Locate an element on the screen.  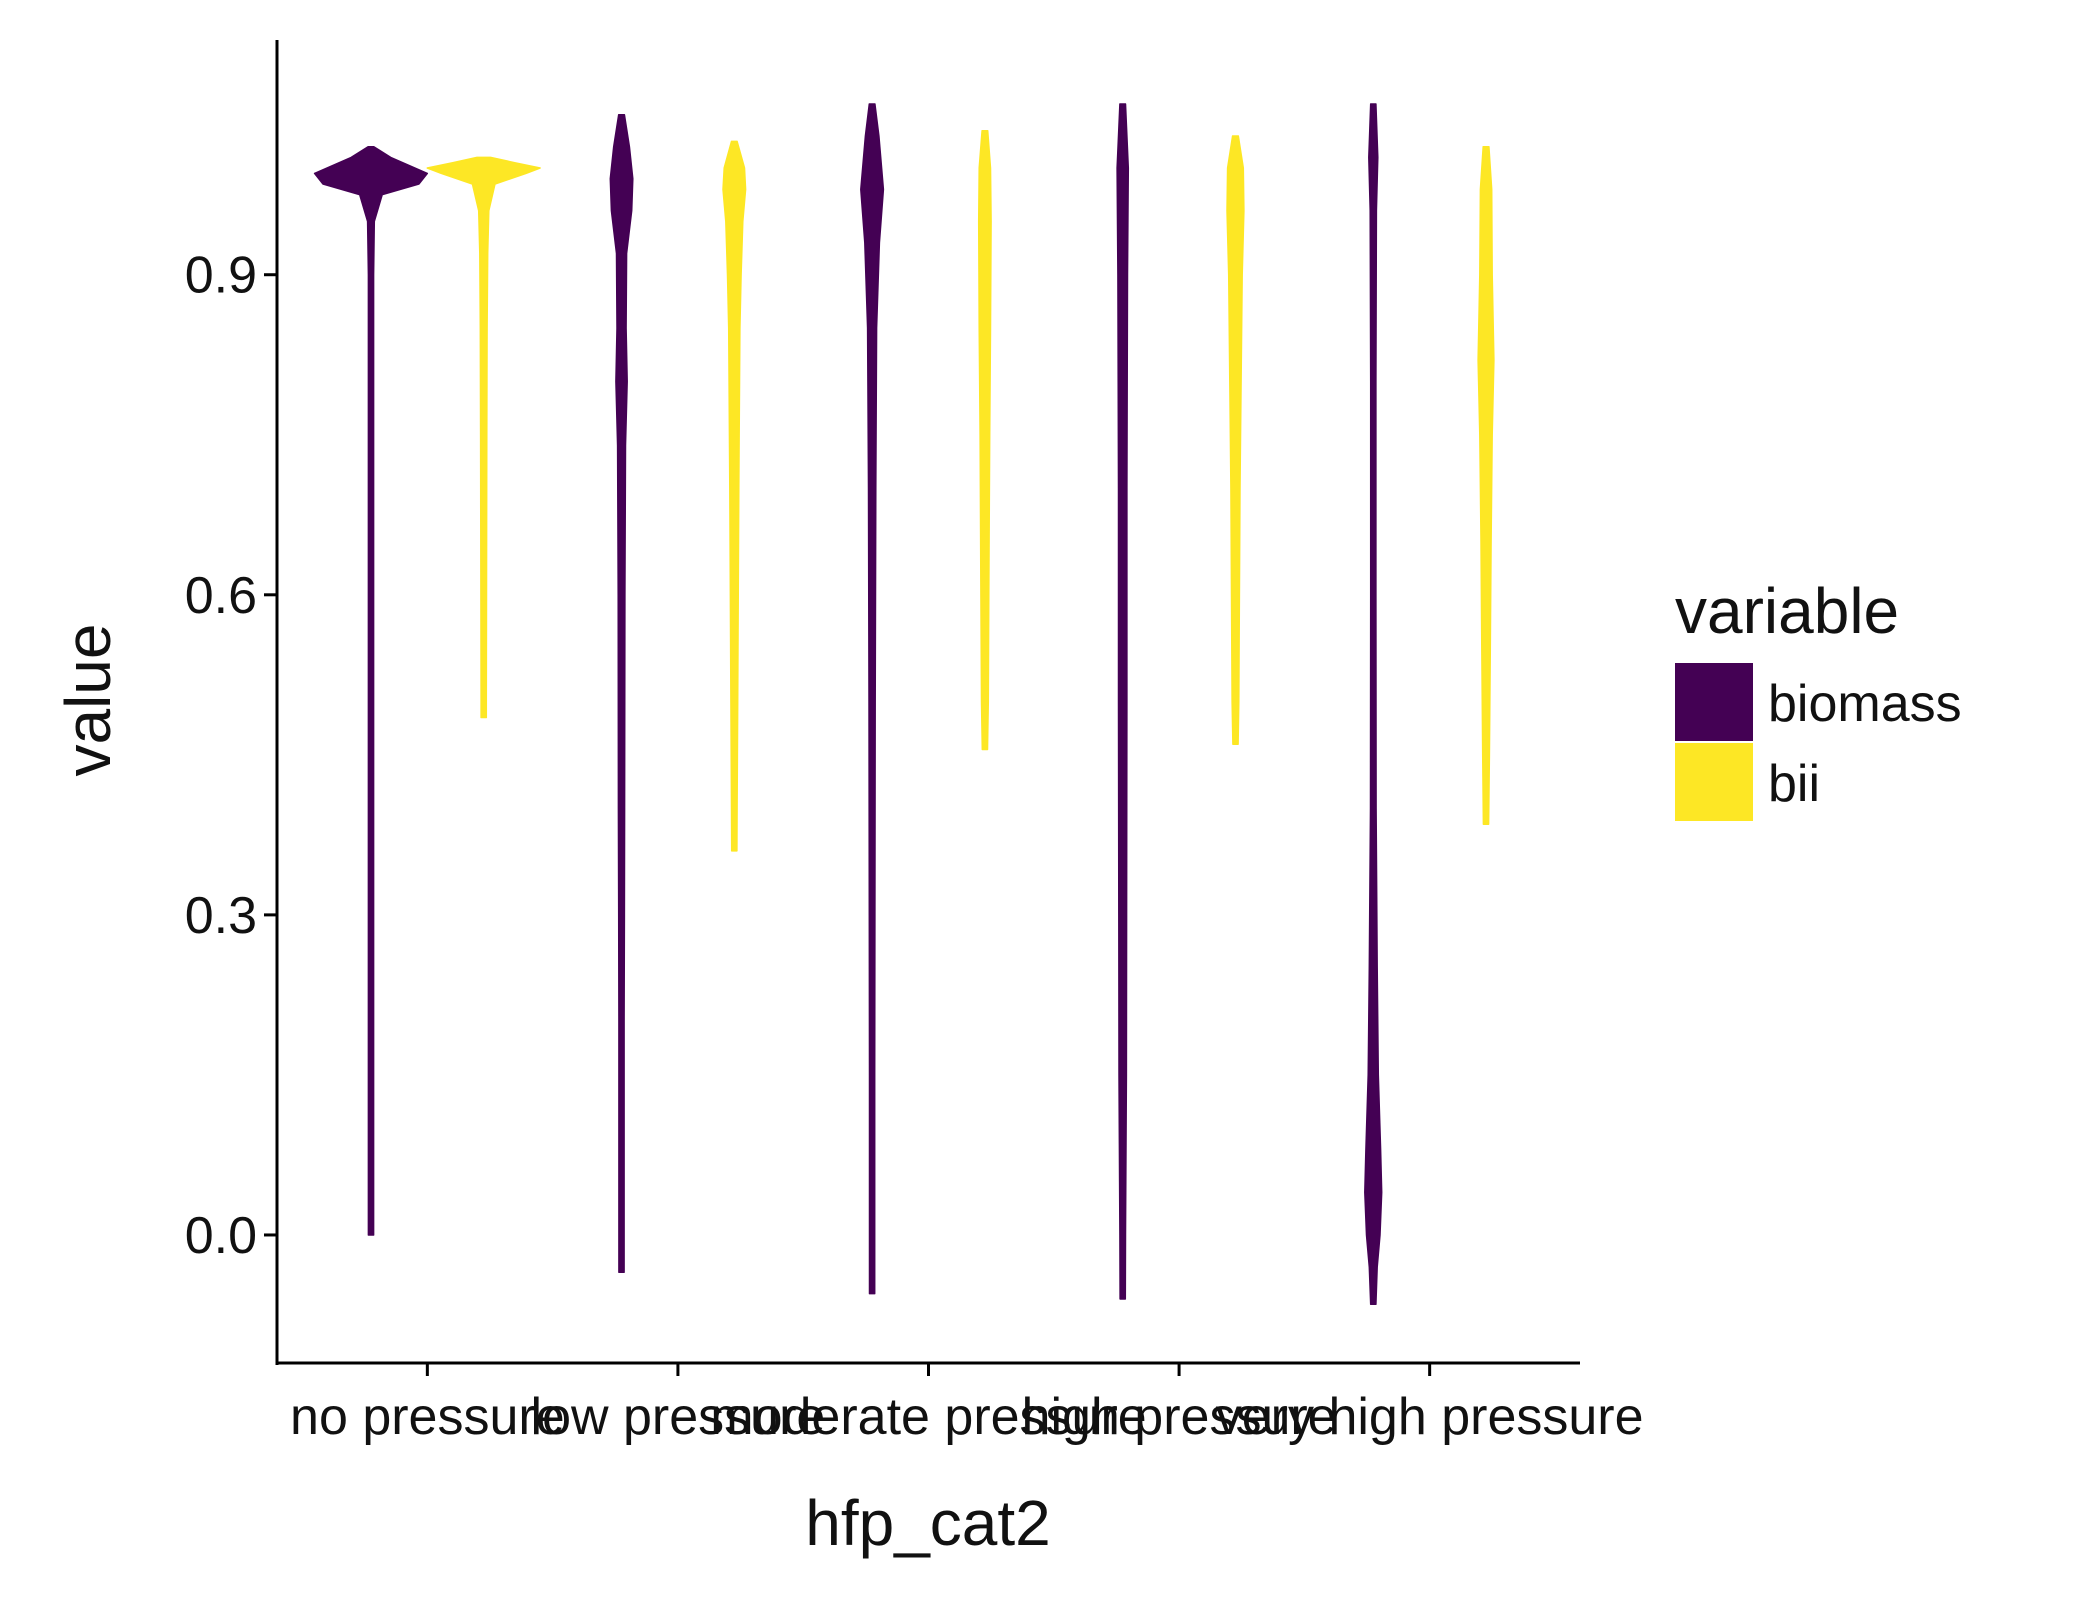
violin-bii-low-pressure is located at coordinates (734, 496).